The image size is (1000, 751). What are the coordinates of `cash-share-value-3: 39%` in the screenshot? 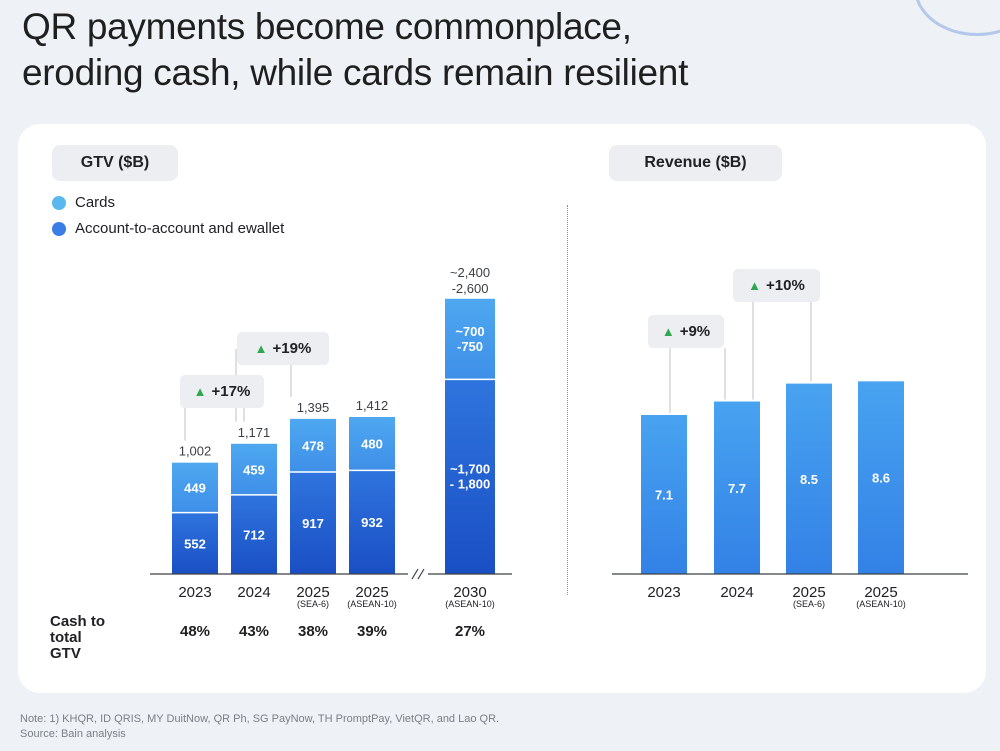 It's located at (372, 631).